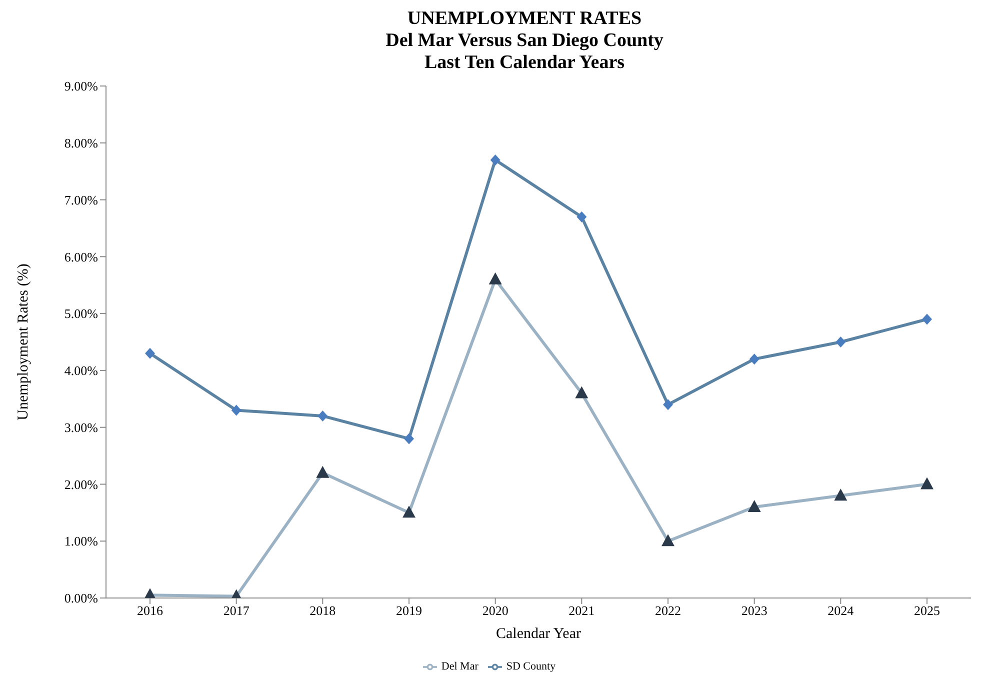 This screenshot has width=989, height=696. What do you see at coordinates (150, 610) in the screenshot?
I see `x-tick-label: 2016` at bounding box center [150, 610].